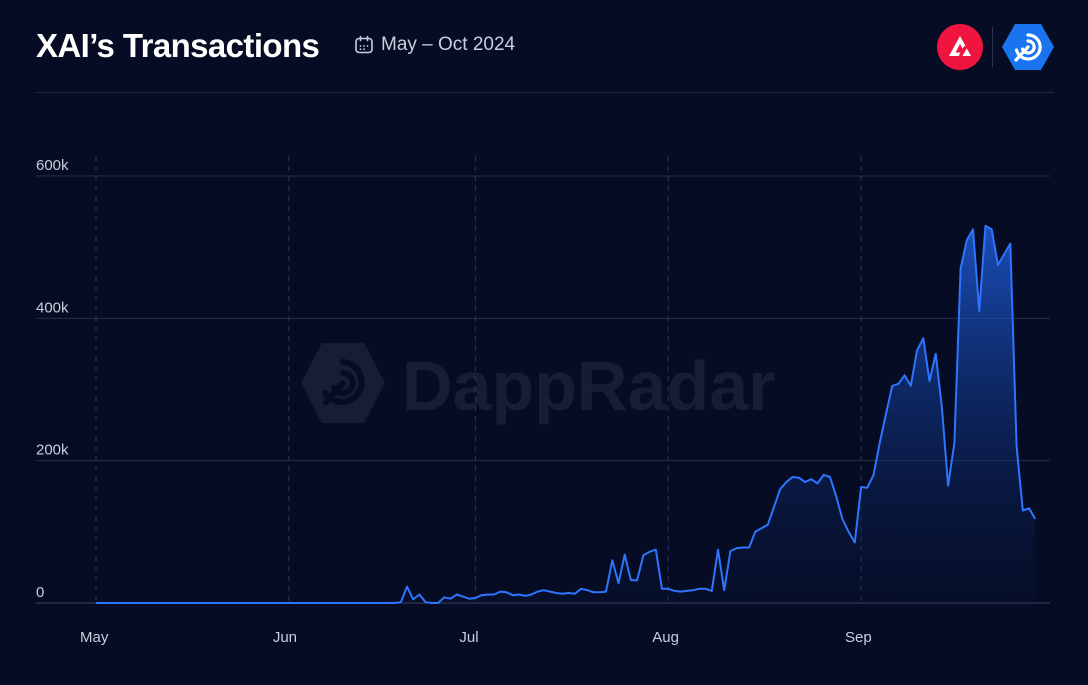  What do you see at coordinates (448, 44) in the screenshot?
I see `date-range-label: May – Oct 2024` at bounding box center [448, 44].